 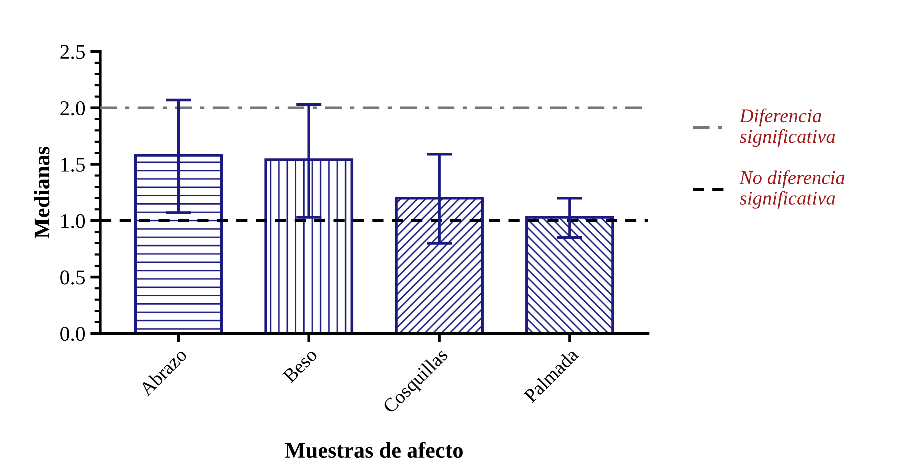 I want to click on y-tick-label: 1.5, so click(x=74, y=165).